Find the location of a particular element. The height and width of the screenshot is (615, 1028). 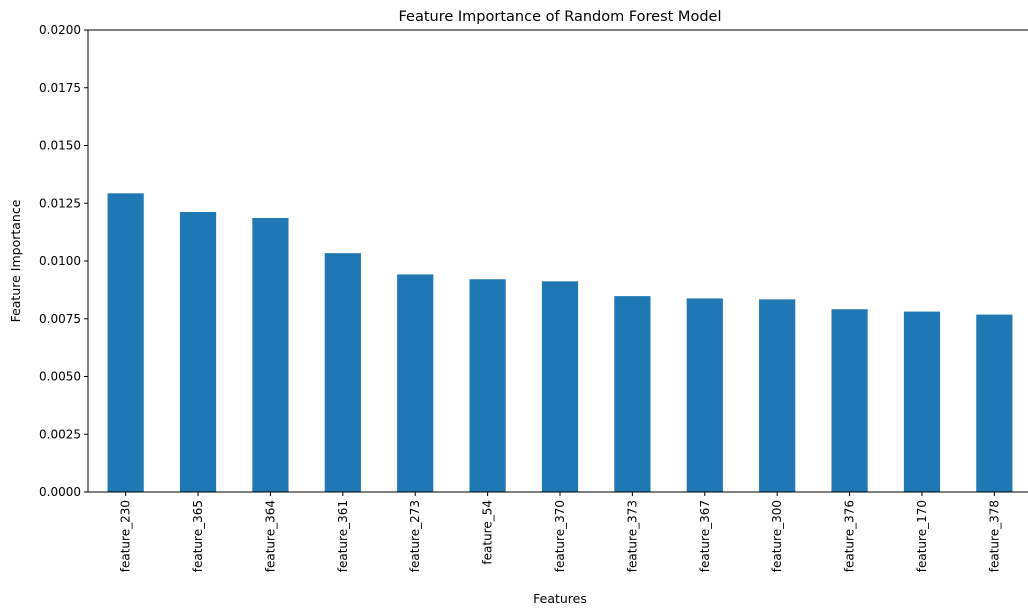

x-tick-label: feature_300 is located at coordinates (777, 536).